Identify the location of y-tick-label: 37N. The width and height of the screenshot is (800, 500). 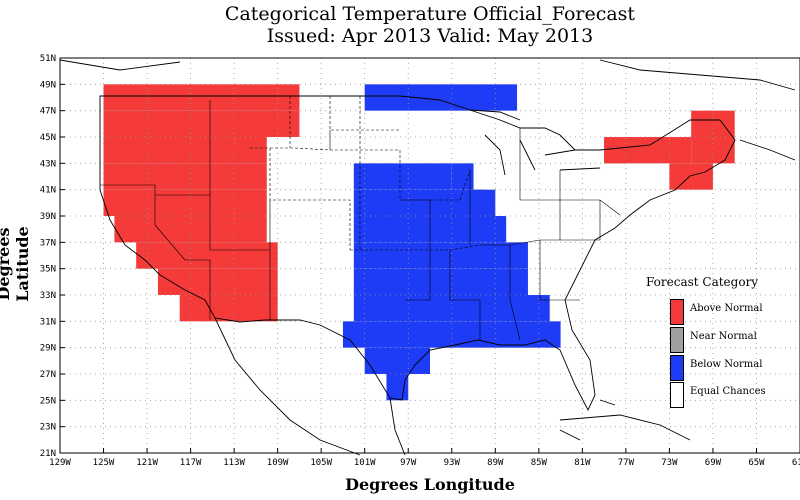
(48, 243).